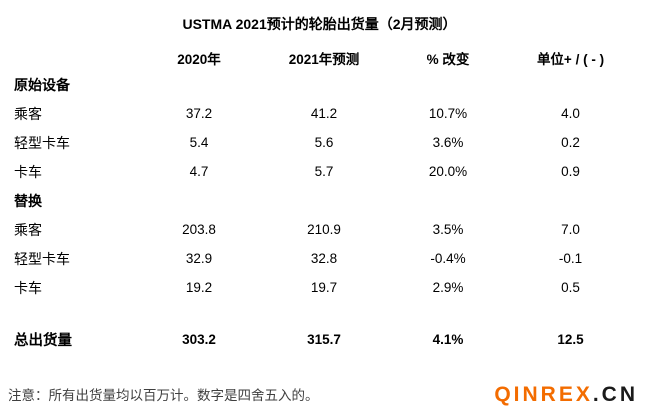 The width and height of the screenshot is (653, 414). Describe the element at coordinates (42, 84) in the screenshot. I see `section-label-original-equipment: 原始设备` at that location.